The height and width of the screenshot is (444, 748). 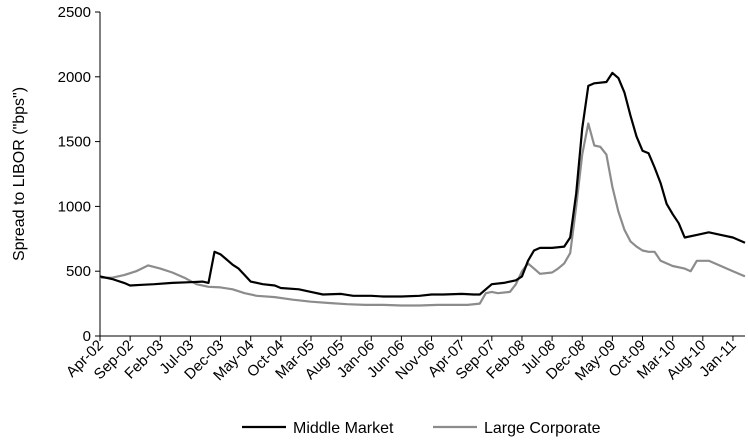 What do you see at coordinates (74, 142) in the screenshot?
I see `y-tick-label: 1500` at bounding box center [74, 142].